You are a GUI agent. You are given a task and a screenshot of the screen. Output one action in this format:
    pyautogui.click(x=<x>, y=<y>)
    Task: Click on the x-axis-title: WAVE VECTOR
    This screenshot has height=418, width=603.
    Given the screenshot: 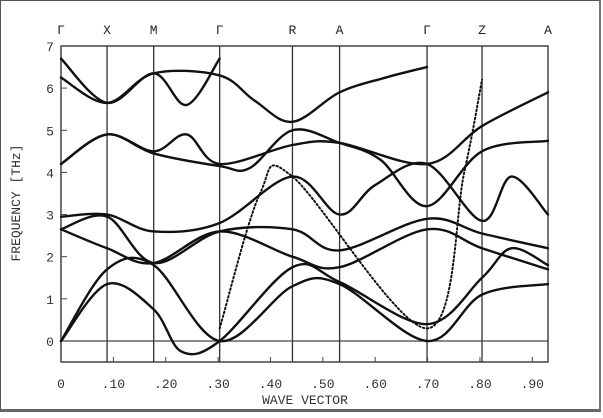 What is the action you would take?
    pyautogui.click(x=305, y=400)
    